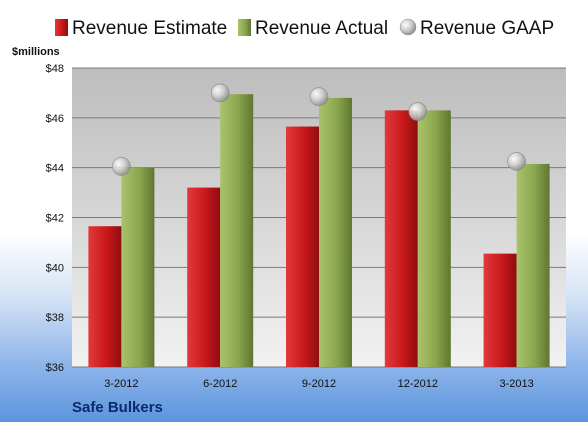 This screenshot has height=422, width=588. What do you see at coordinates (121, 384) in the screenshot?
I see `x-tick-label: 3-2012` at bounding box center [121, 384].